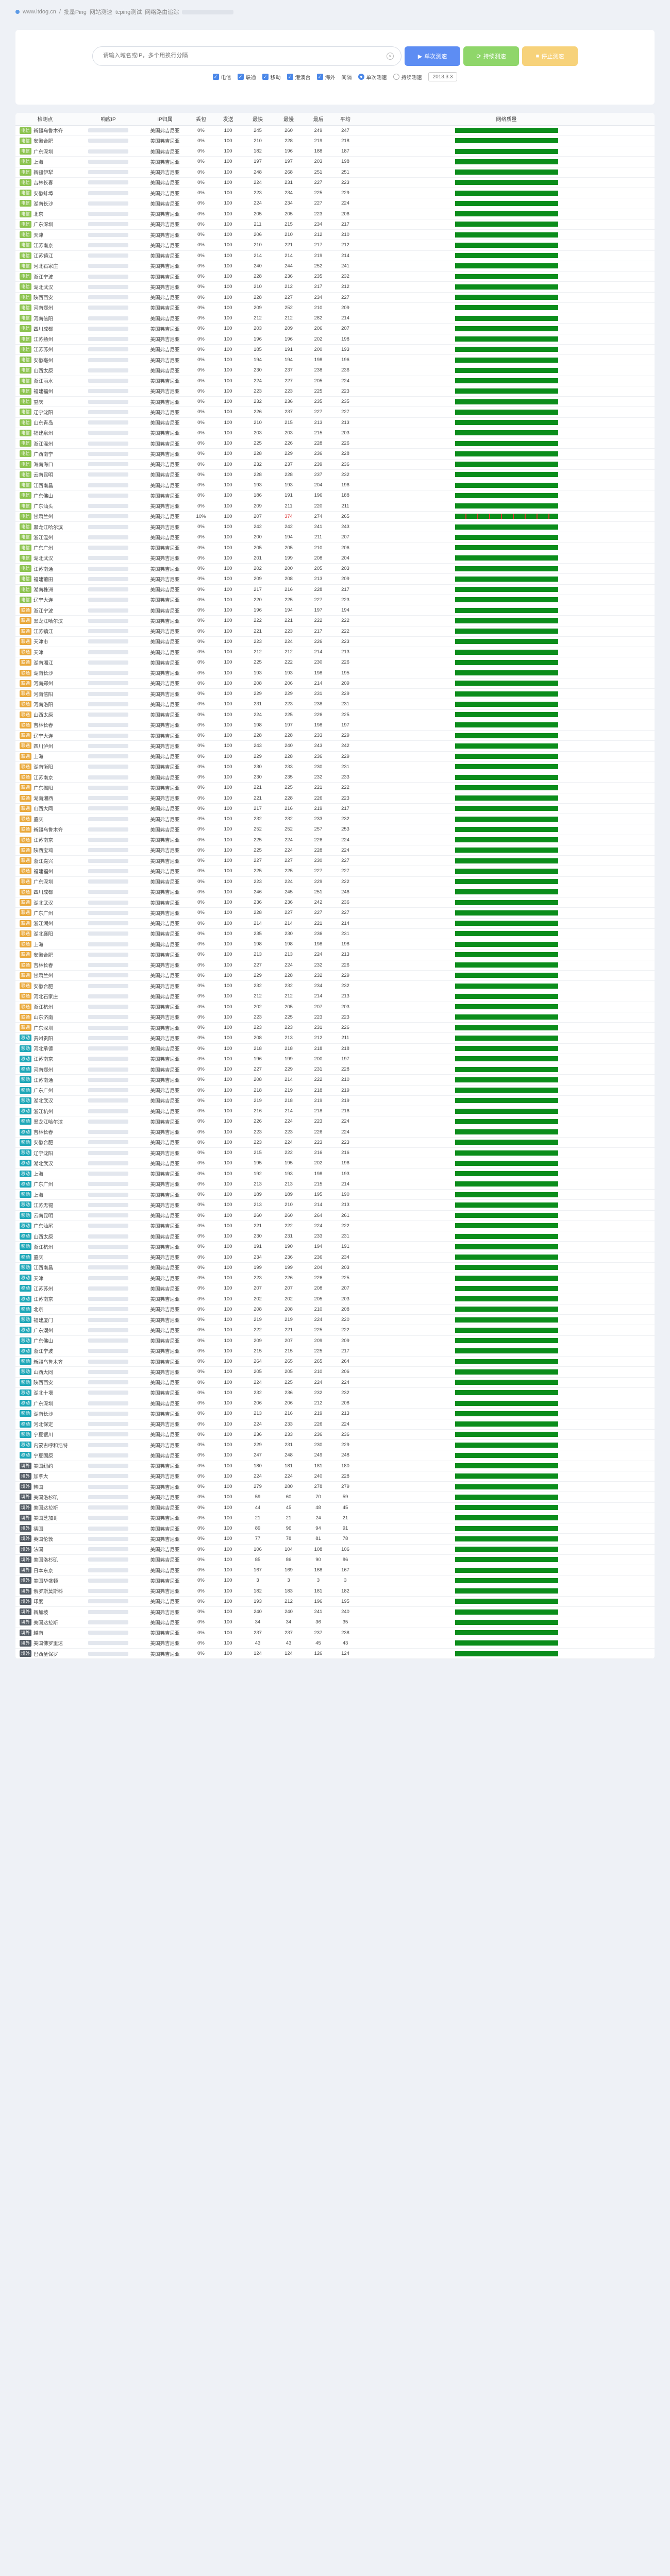  What do you see at coordinates (288, 255) in the screenshot?
I see `max-value: 214` at bounding box center [288, 255].